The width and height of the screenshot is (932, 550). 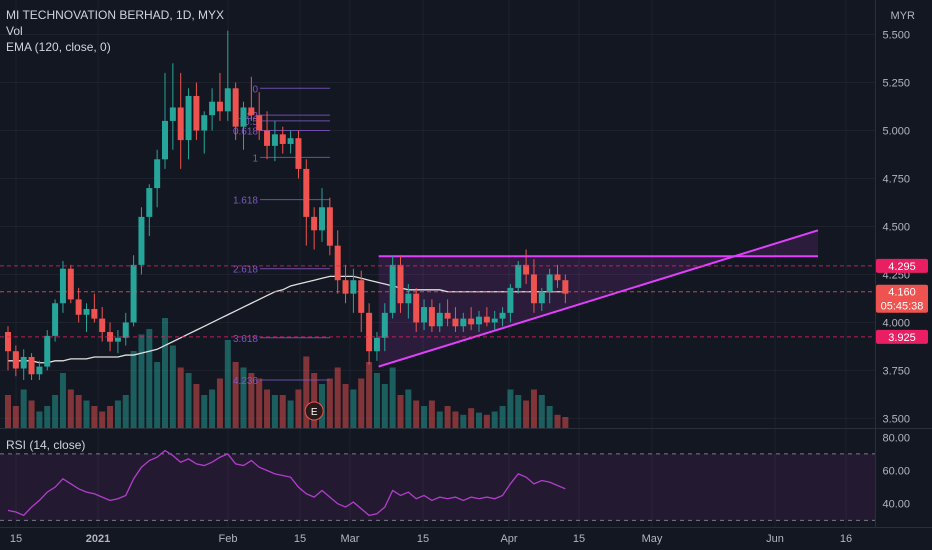 I want to click on time-tick-label: Feb, so click(x=228, y=539).